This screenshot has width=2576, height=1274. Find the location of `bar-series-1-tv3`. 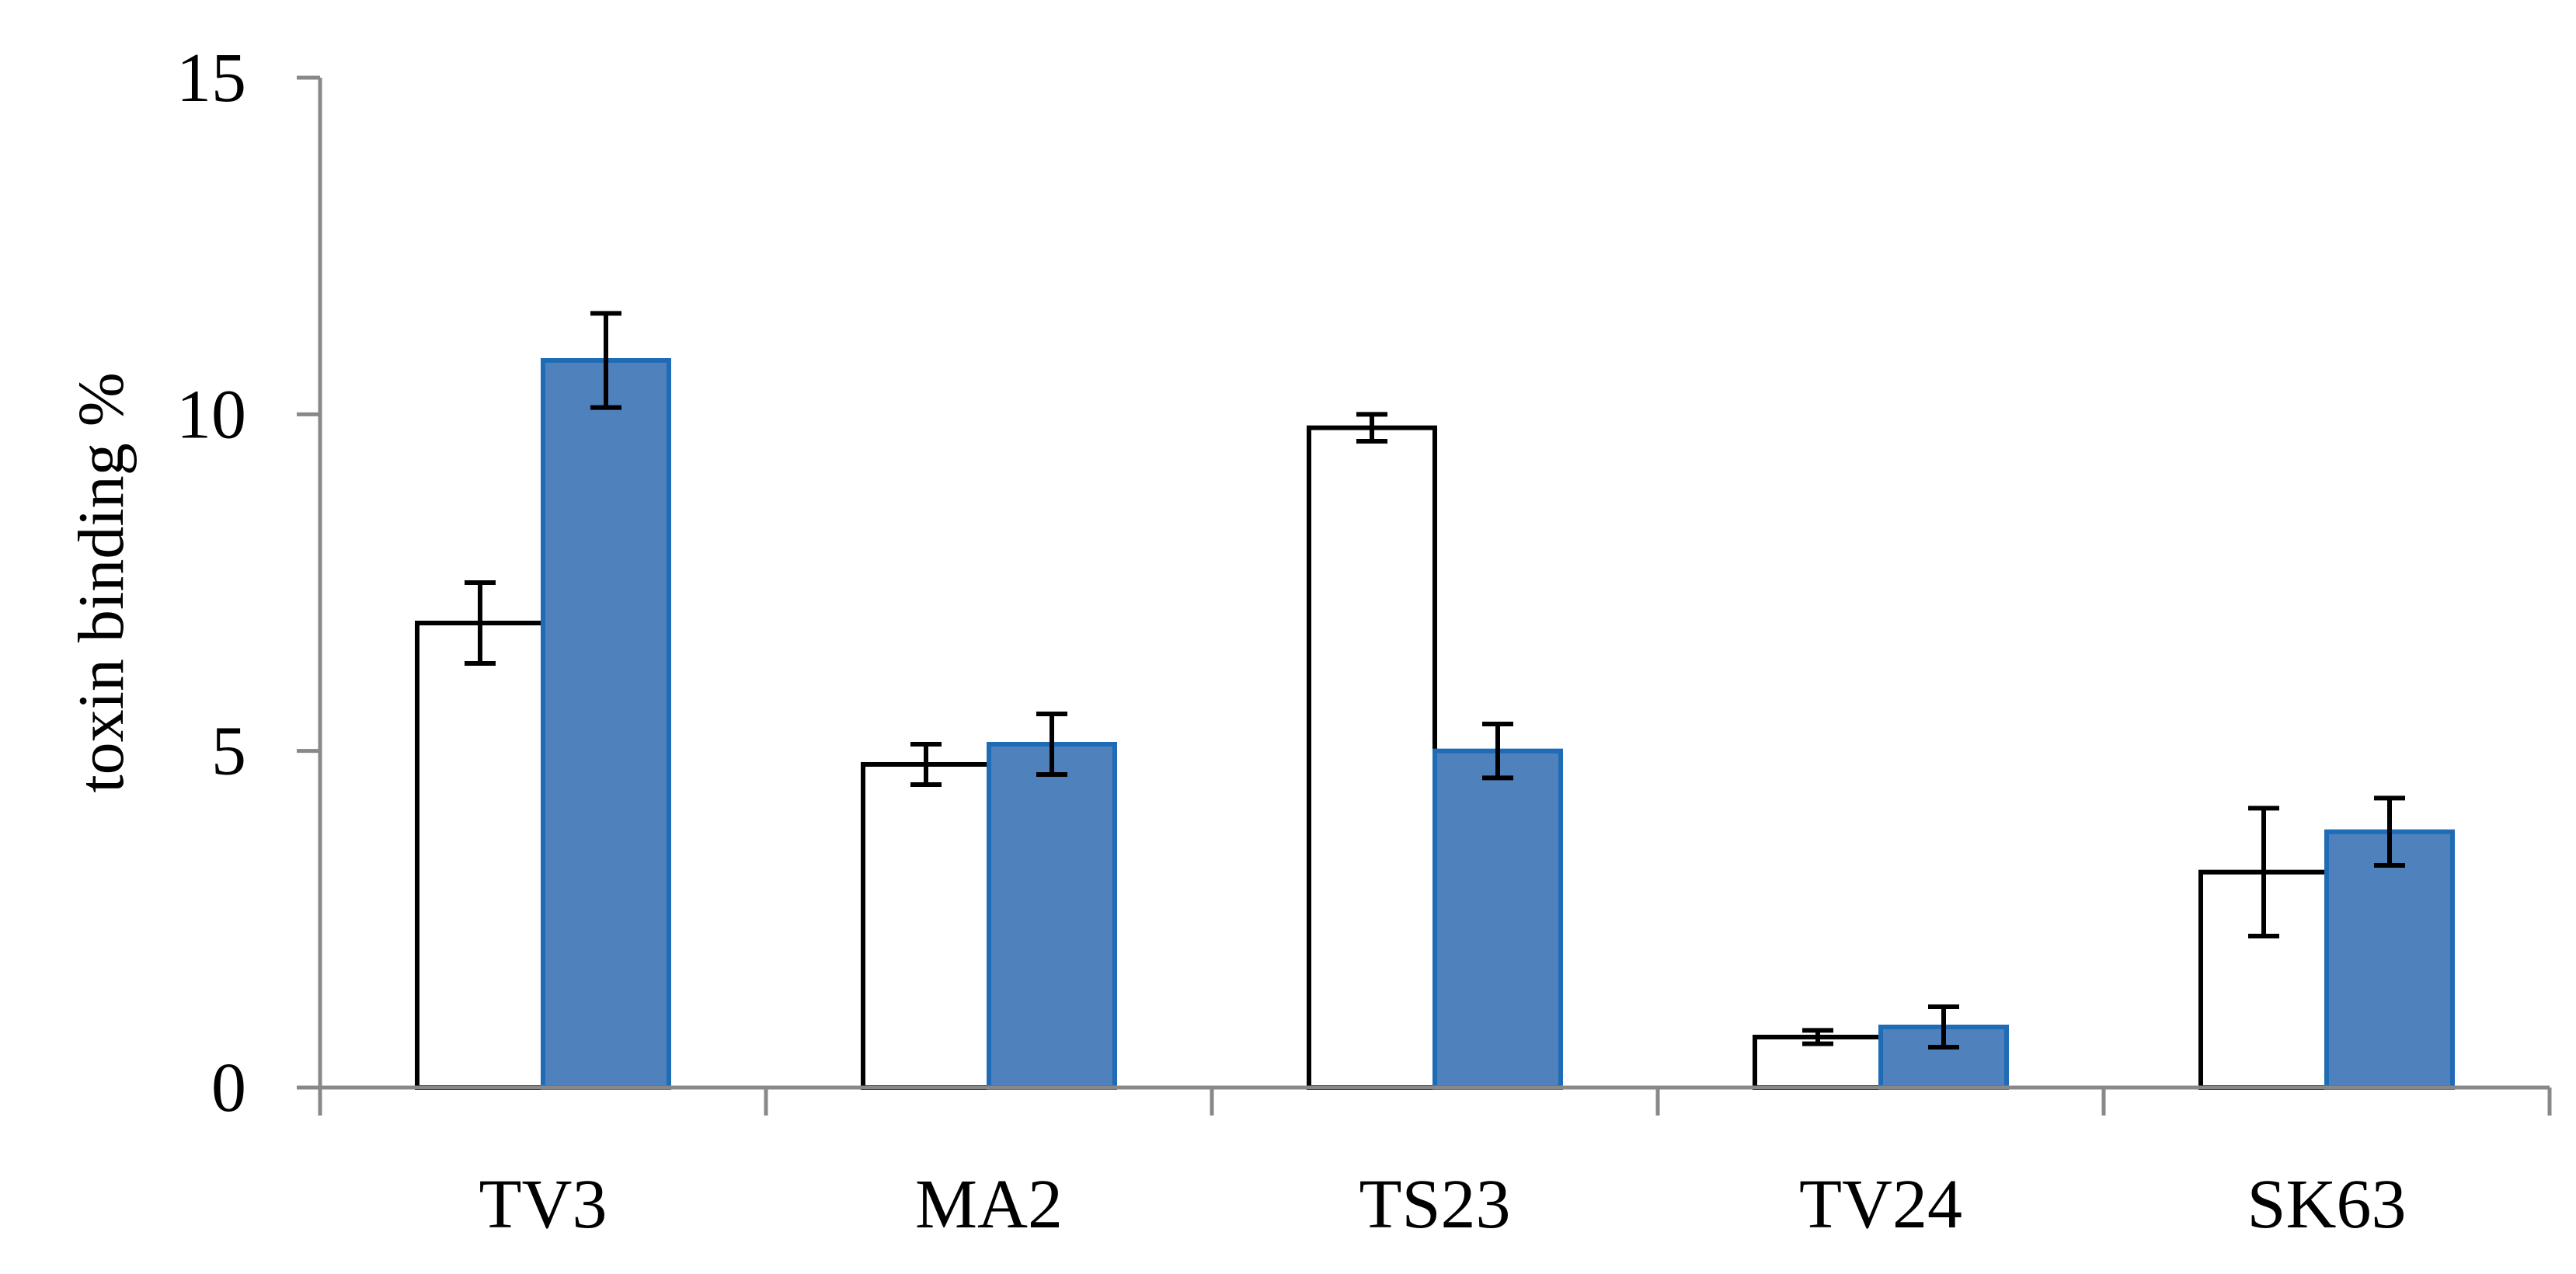

bar-series-1-tv3 is located at coordinates (480, 856).